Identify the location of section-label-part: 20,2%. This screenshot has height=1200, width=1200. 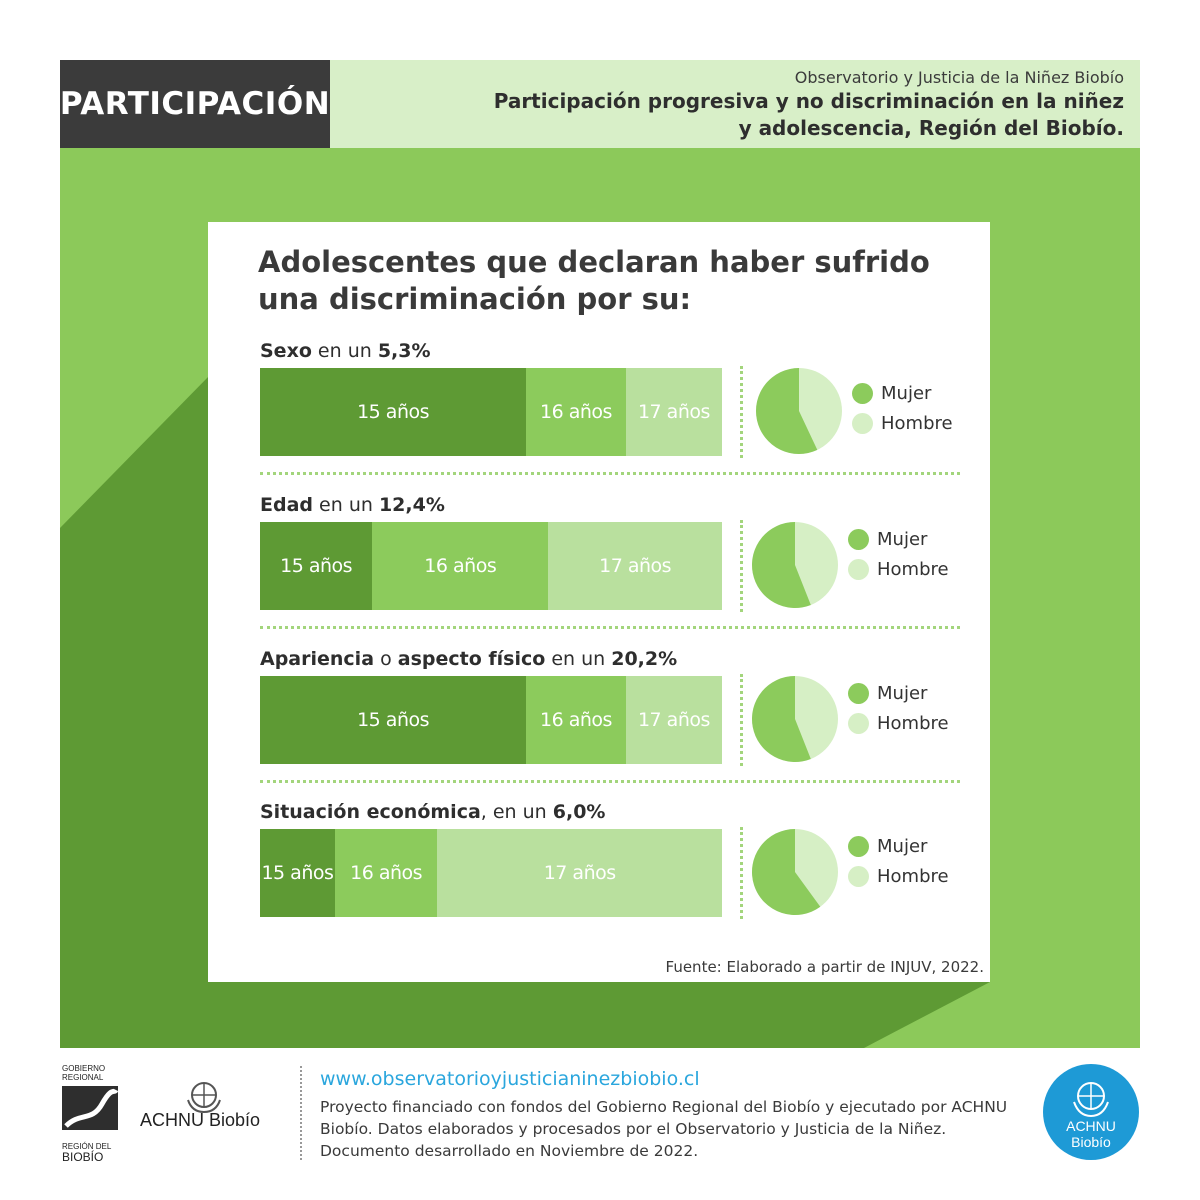
(644, 659).